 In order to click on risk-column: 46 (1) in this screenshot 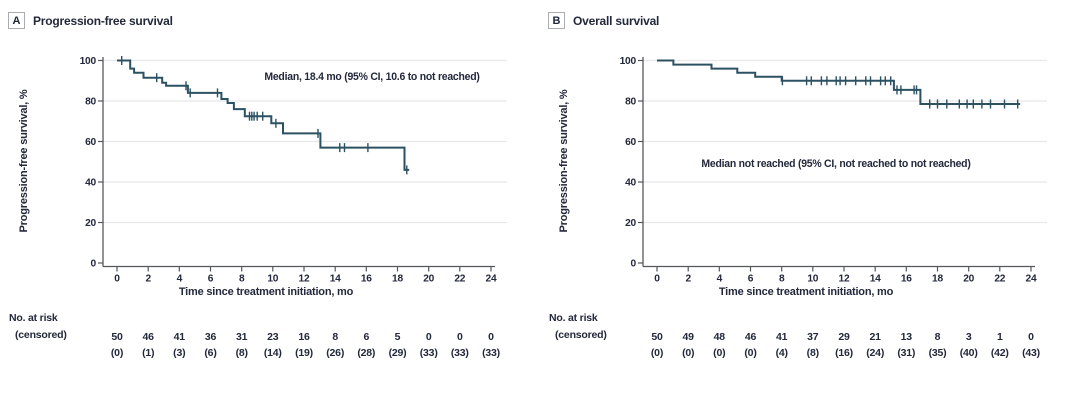, I will do `click(148, 345)`.